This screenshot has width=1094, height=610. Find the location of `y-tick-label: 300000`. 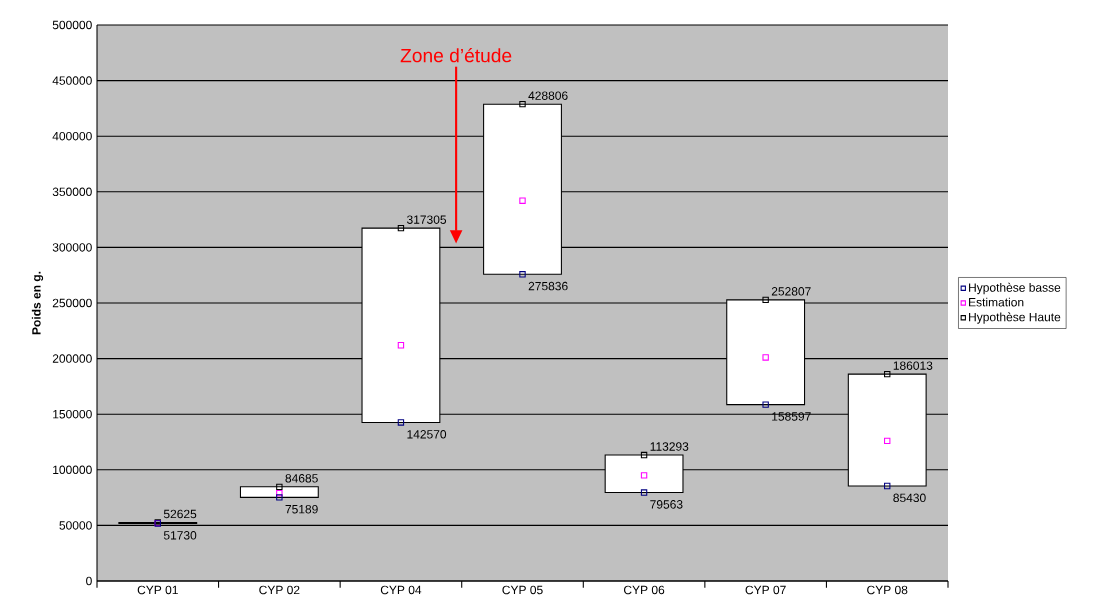

y-tick-label: 300000 is located at coordinates (72, 247).